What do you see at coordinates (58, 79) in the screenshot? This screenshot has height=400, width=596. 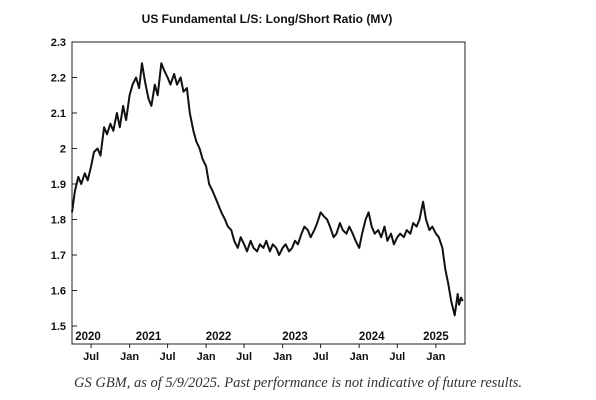 I see `y-tick-label: 2.2` at bounding box center [58, 79].